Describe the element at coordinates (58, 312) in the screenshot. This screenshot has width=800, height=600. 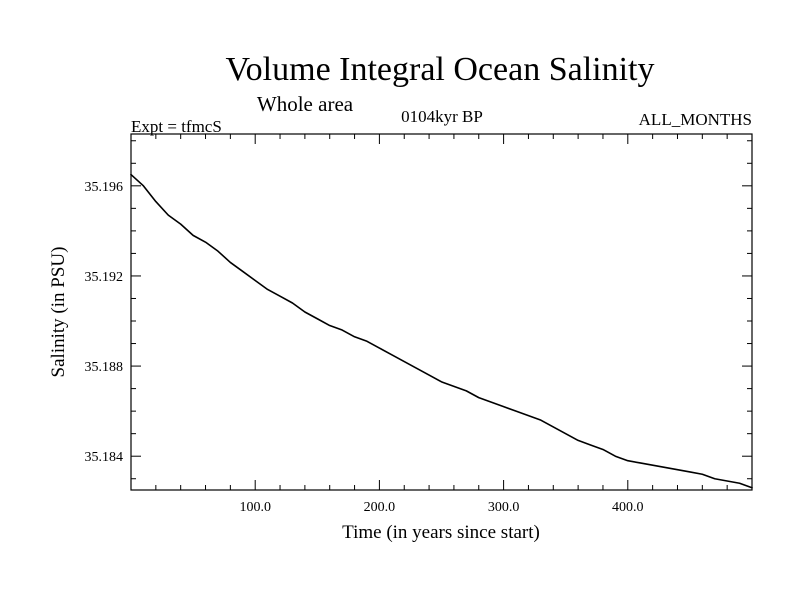
I see `y-axis-label: Salinity (in PSU)` at that location.